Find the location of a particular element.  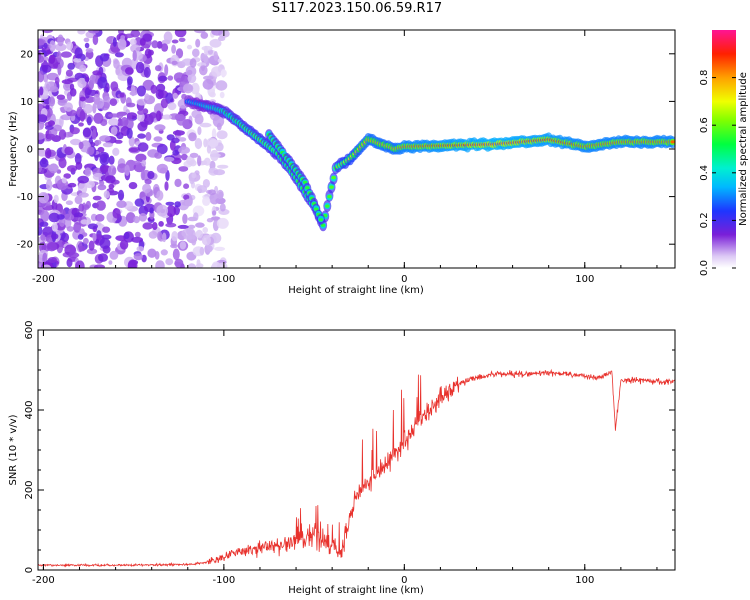

colorbar-gradient is located at coordinates (724, 149).